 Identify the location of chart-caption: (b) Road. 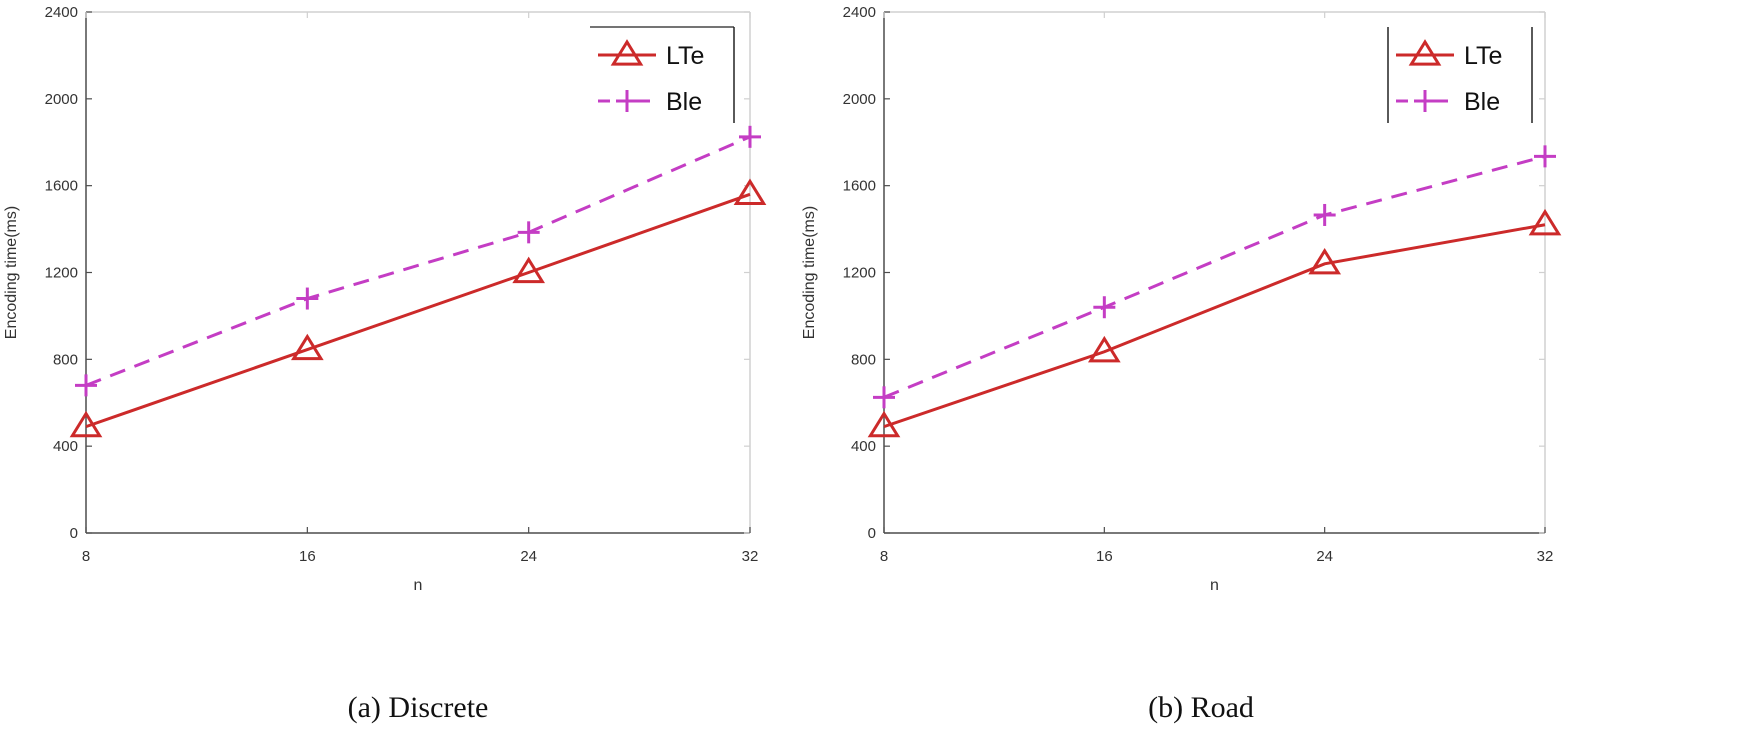
(1201, 707).